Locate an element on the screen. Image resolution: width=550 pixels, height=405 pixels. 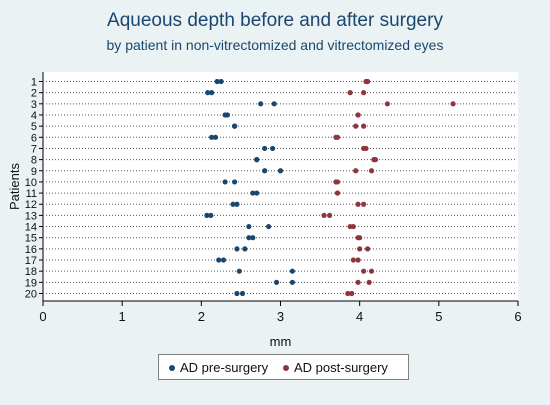
y-tick-label: 19 is located at coordinates (31, 283).